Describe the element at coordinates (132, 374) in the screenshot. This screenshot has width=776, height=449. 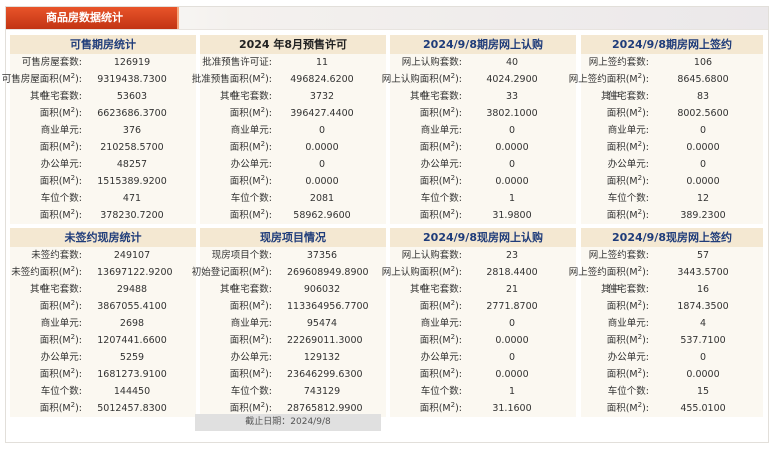
I see `stat-value: 1681273.9100` at that location.